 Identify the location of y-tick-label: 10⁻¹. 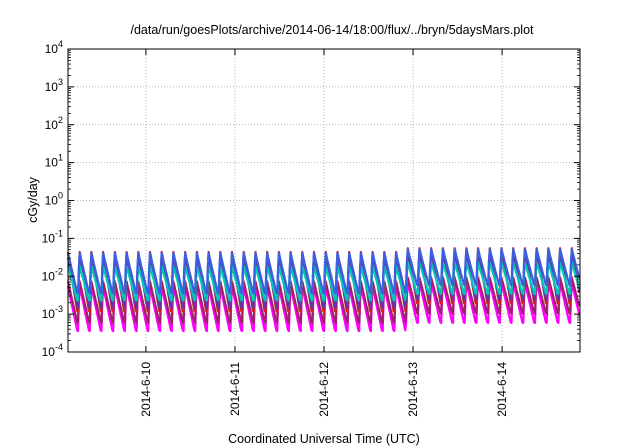
(52, 236).